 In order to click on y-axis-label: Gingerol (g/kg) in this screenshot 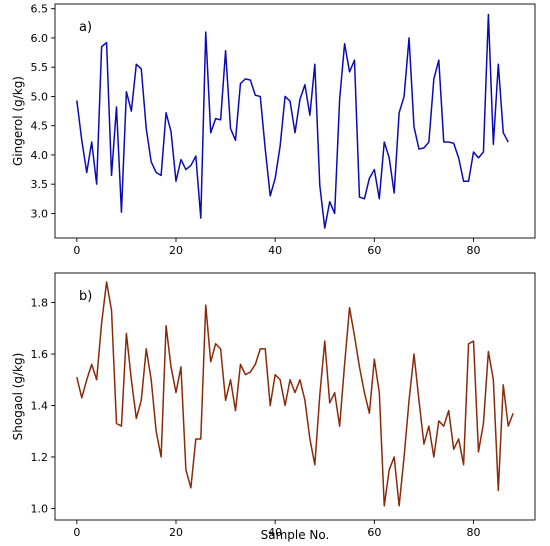, I will do `click(18, 121)`.